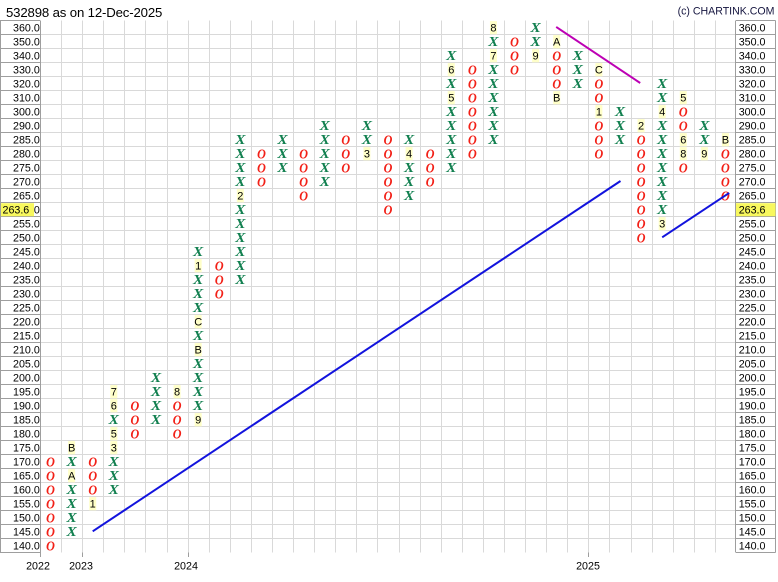  Describe the element at coordinates (26, 155) in the screenshot. I see `svg-text: 280.0` at that location.